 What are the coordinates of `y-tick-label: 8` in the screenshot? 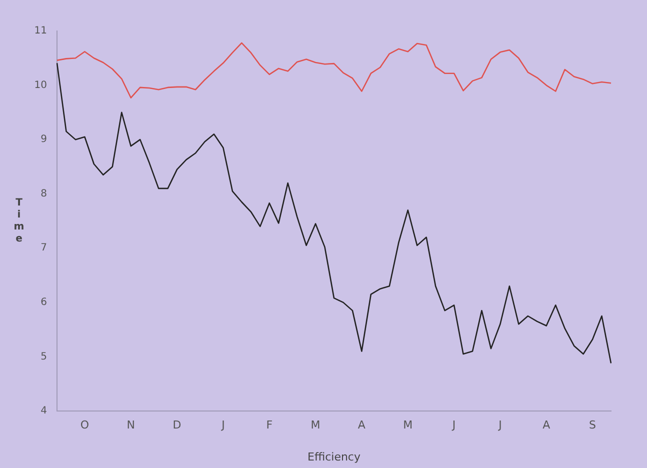 It's located at (43, 194).